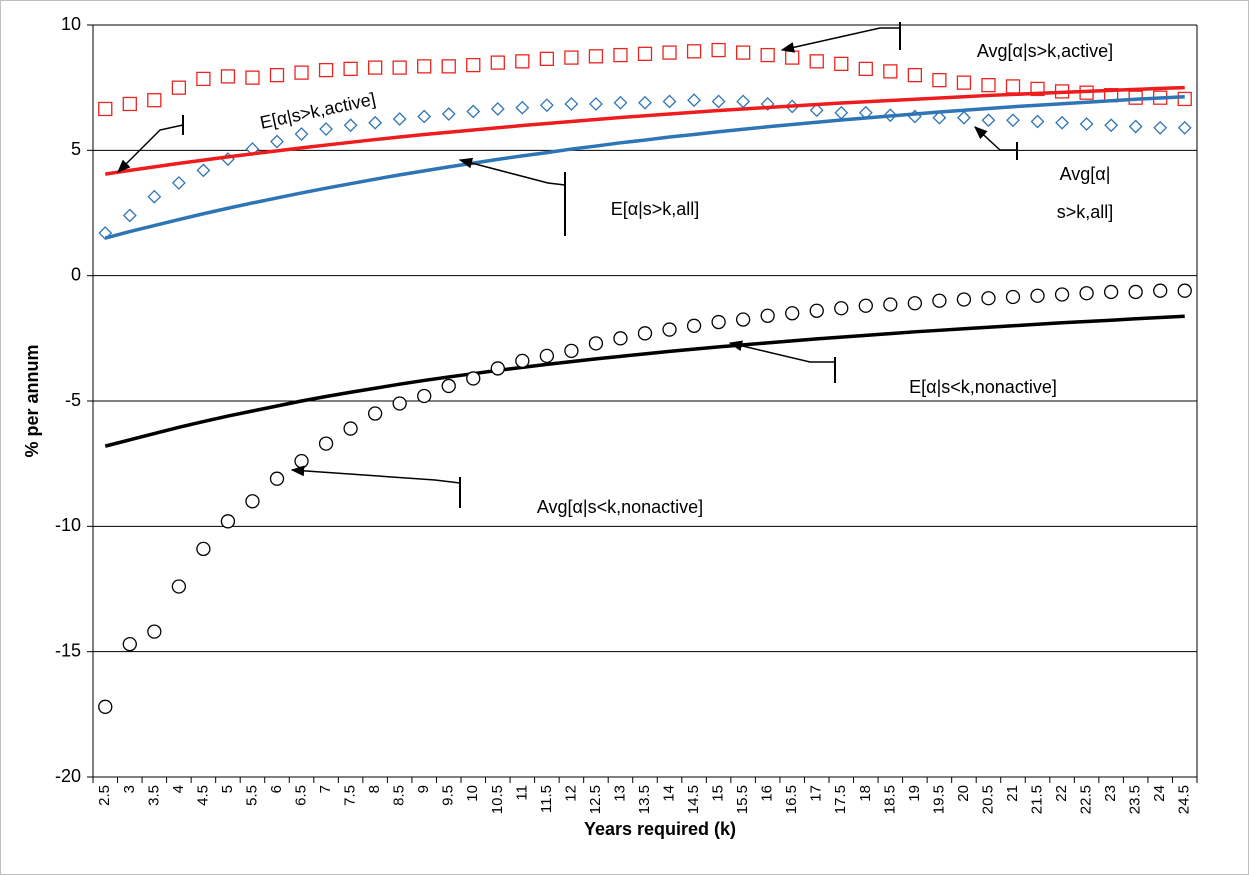  What do you see at coordinates (76, 274) in the screenshot?
I see `y-tick-label: 0` at bounding box center [76, 274].